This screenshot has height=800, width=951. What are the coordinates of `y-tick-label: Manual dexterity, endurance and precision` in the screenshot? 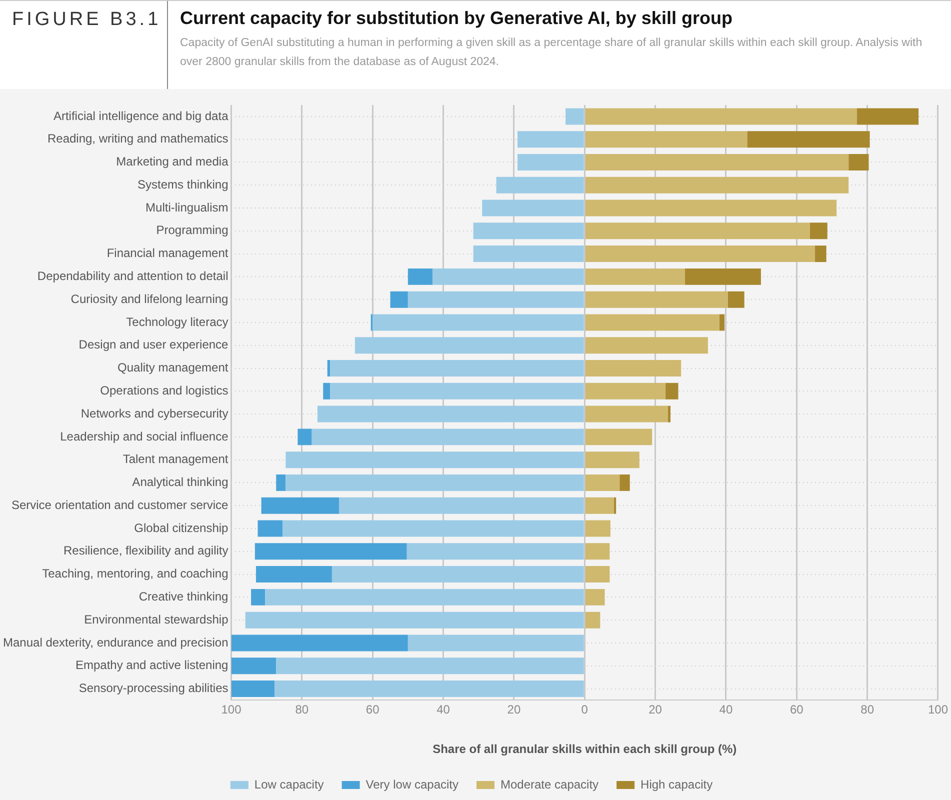 It's located at (115, 642).